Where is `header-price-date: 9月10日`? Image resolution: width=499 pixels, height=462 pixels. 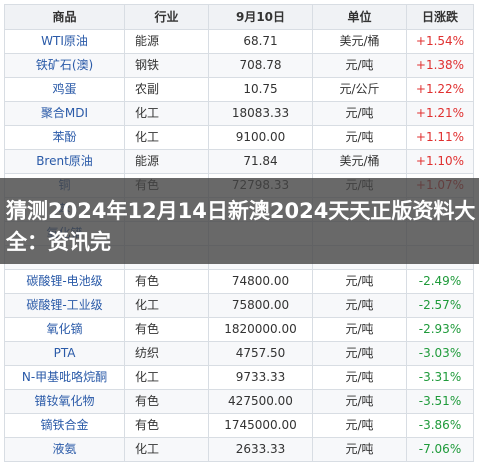 header-price-date: 9月10日 is located at coordinates (260, 17).